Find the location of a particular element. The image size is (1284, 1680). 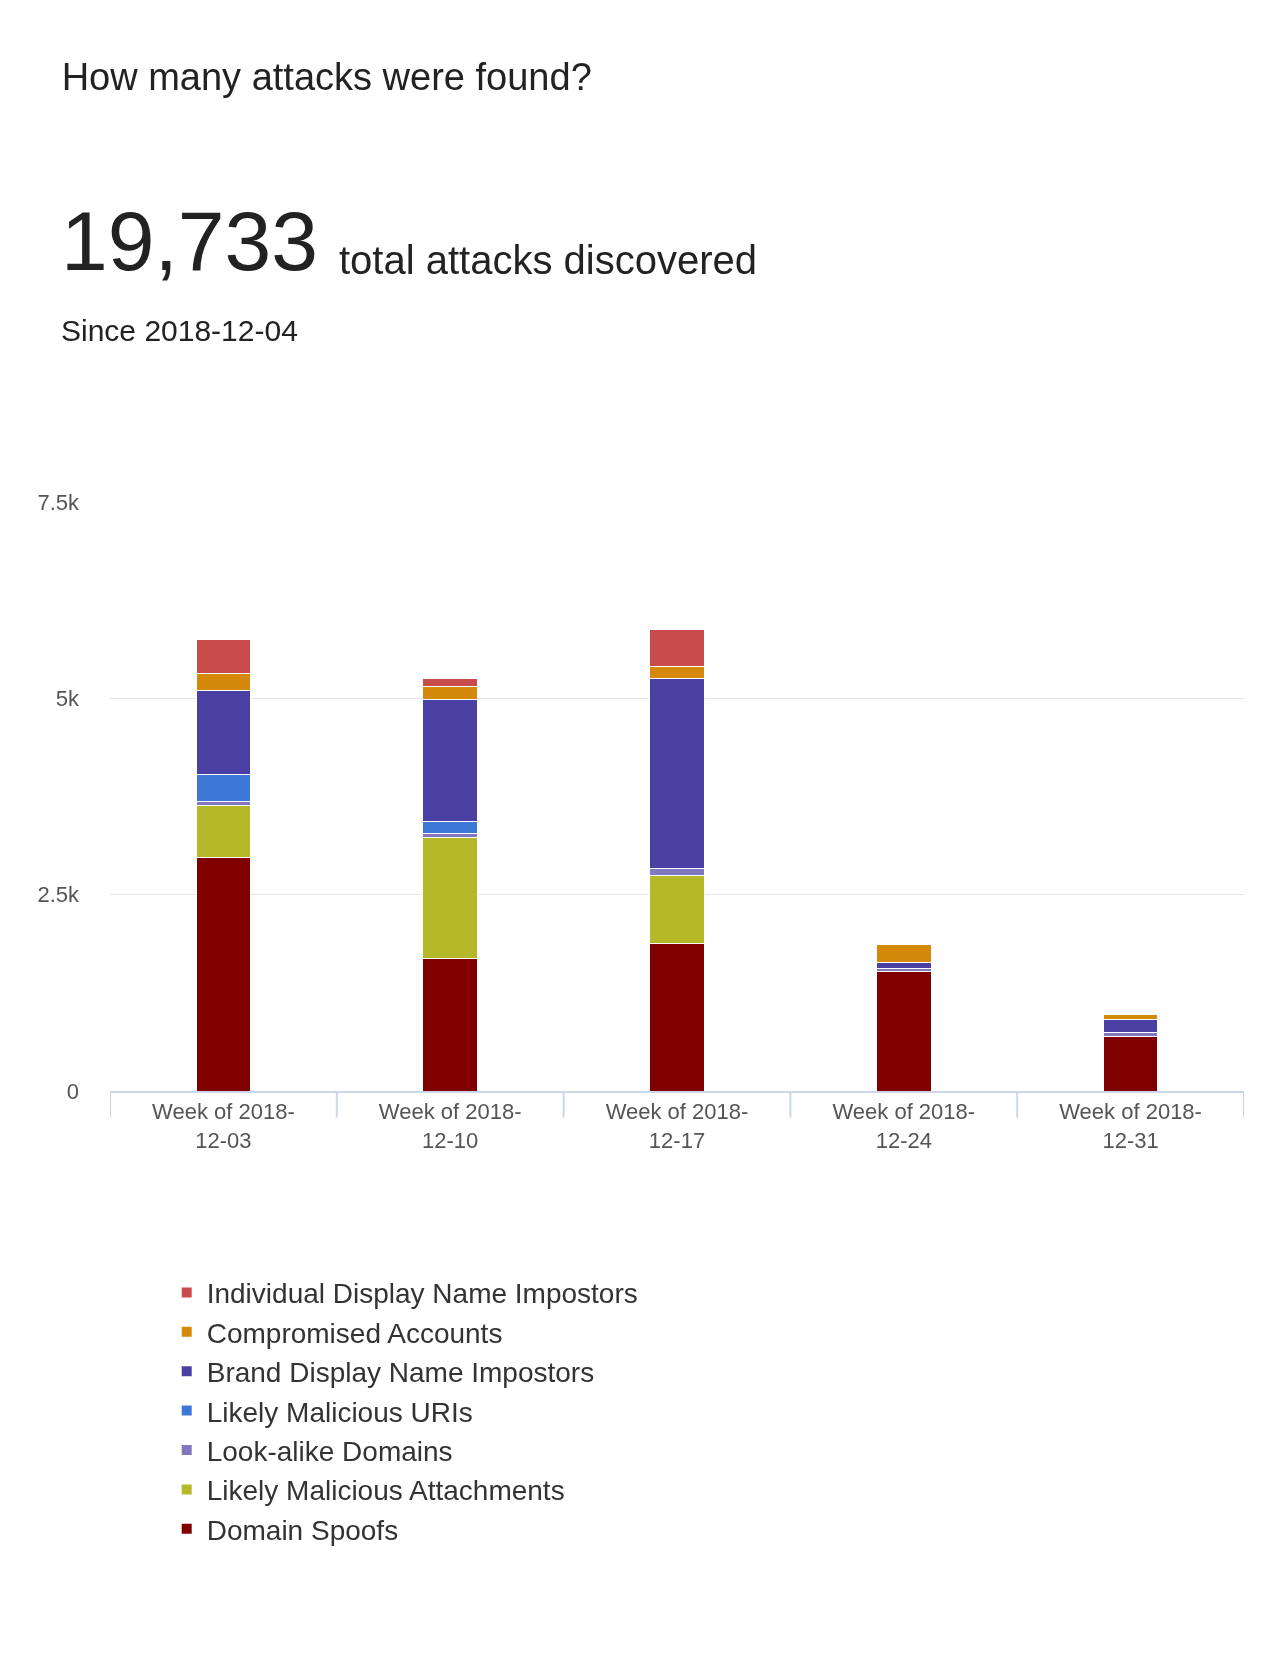

x-tick-label: Week of 2018-12-03 is located at coordinates (223, 1126).